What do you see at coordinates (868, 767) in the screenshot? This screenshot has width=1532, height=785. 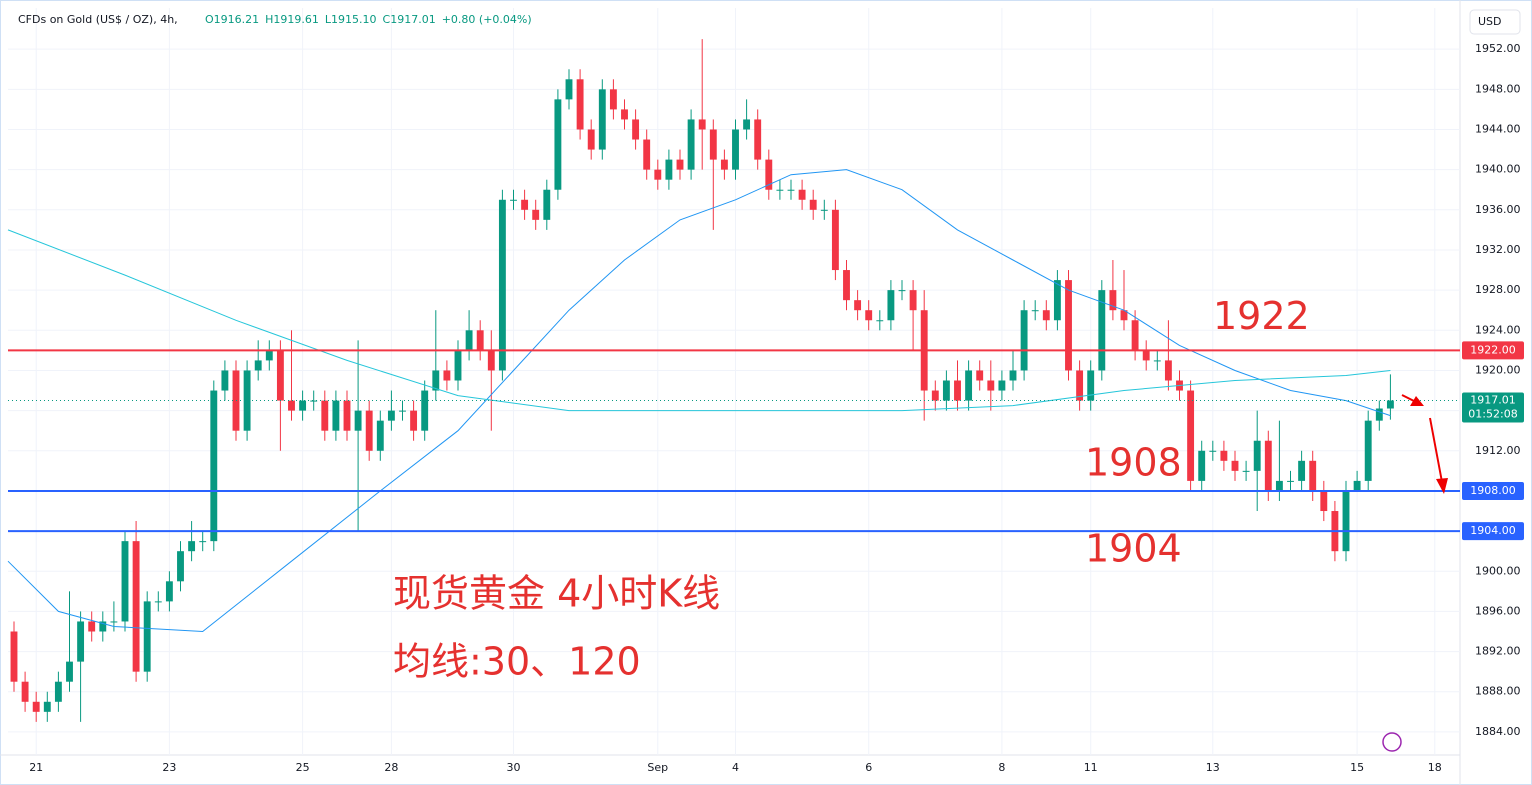 I see `x-tick-label: 6` at bounding box center [868, 767].